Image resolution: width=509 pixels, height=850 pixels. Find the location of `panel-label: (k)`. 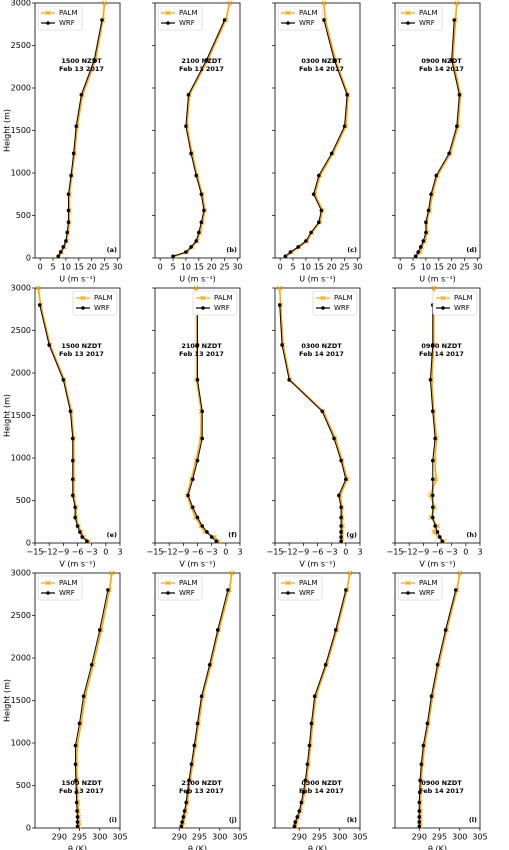

panel-label: (k) is located at coordinates (352, 820).